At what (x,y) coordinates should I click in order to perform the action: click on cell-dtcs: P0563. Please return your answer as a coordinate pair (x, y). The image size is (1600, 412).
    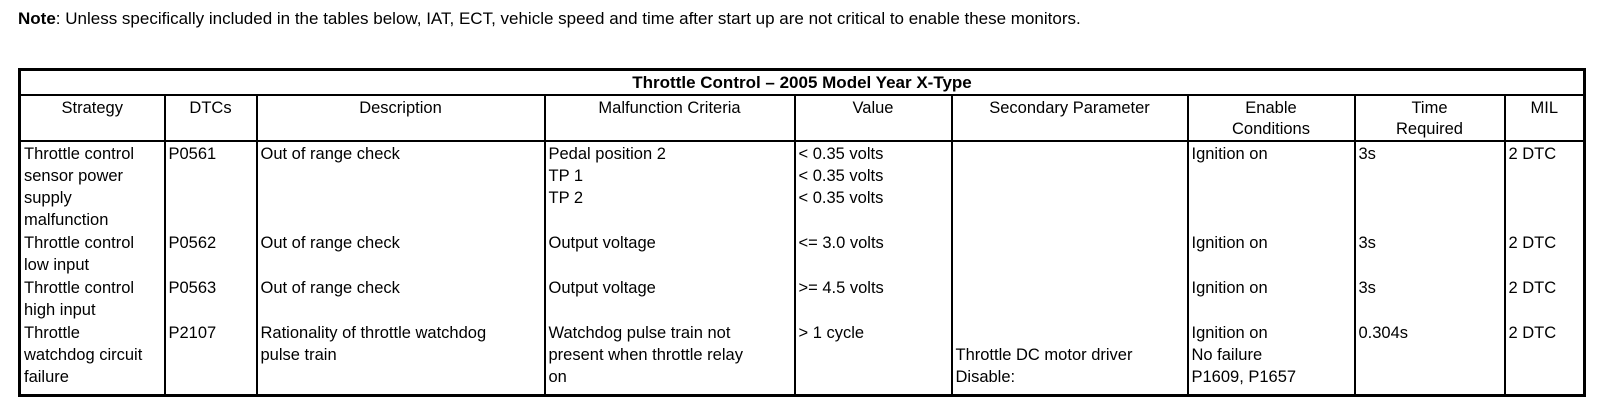
    Looking at the image, I should click on (210, 298).